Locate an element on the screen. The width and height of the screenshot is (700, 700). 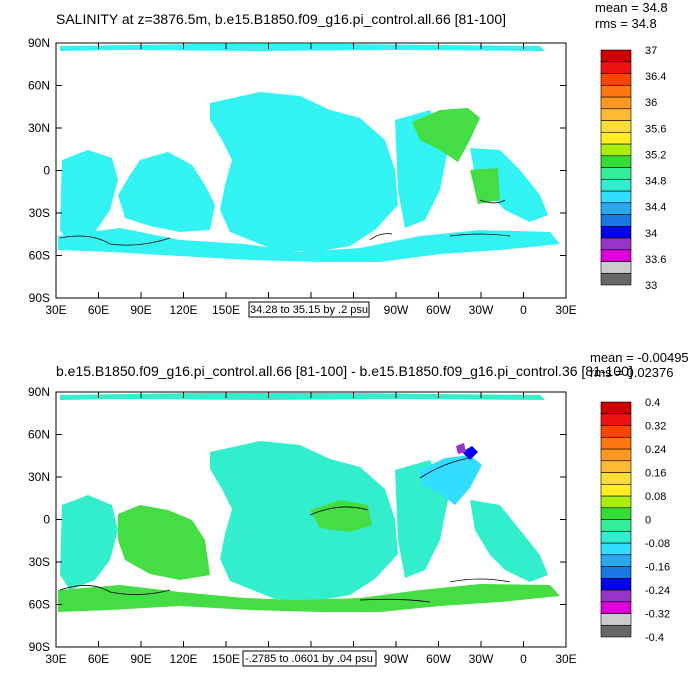
bottom-cb-label: 0.24 is located at coordinates (655, 450).